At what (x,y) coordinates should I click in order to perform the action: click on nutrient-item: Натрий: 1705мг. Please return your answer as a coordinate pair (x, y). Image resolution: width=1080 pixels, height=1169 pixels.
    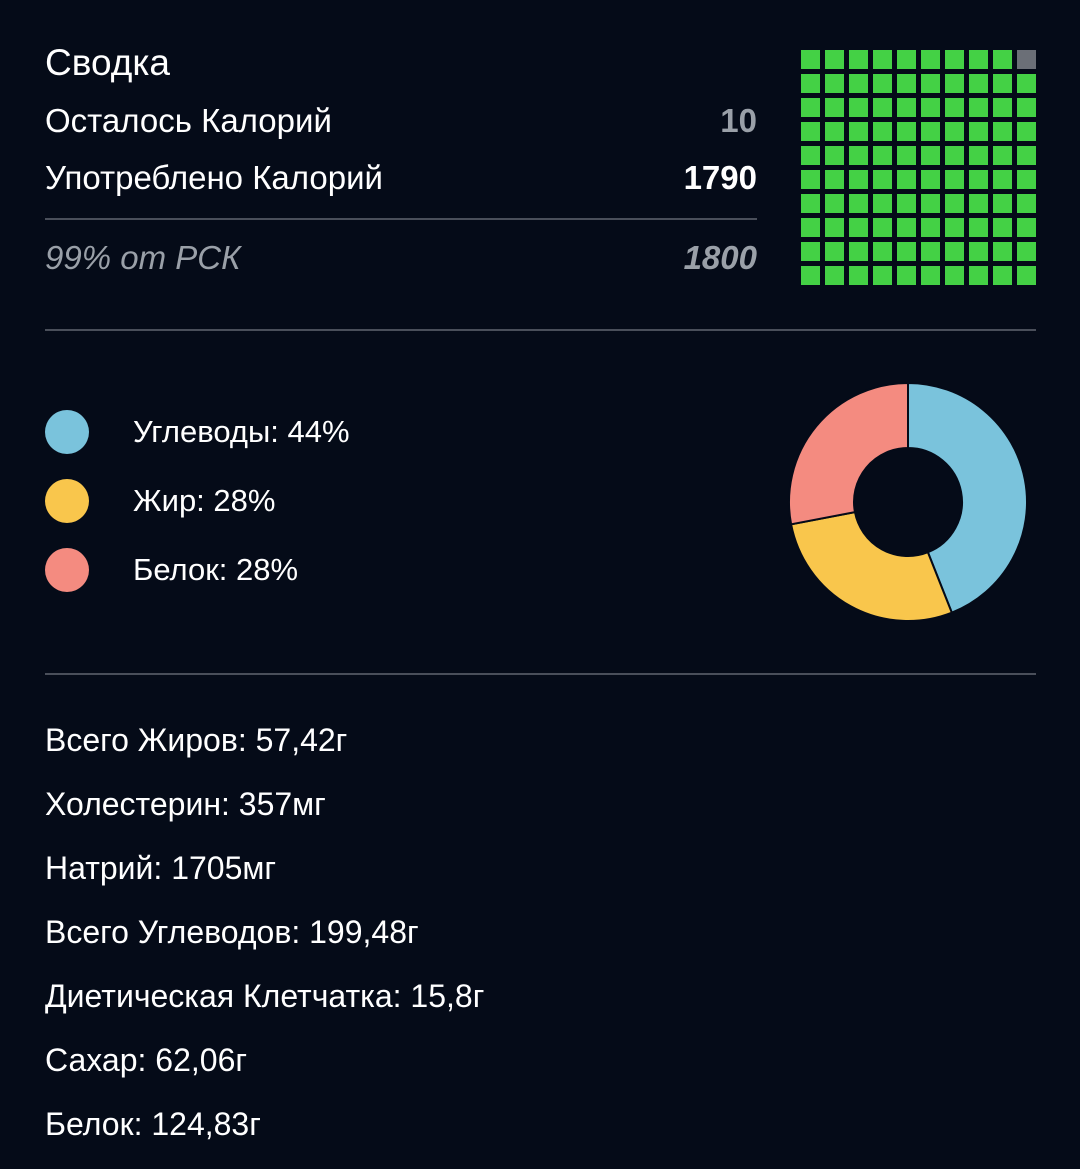
    Looking at the image, I should click on (161, 868).